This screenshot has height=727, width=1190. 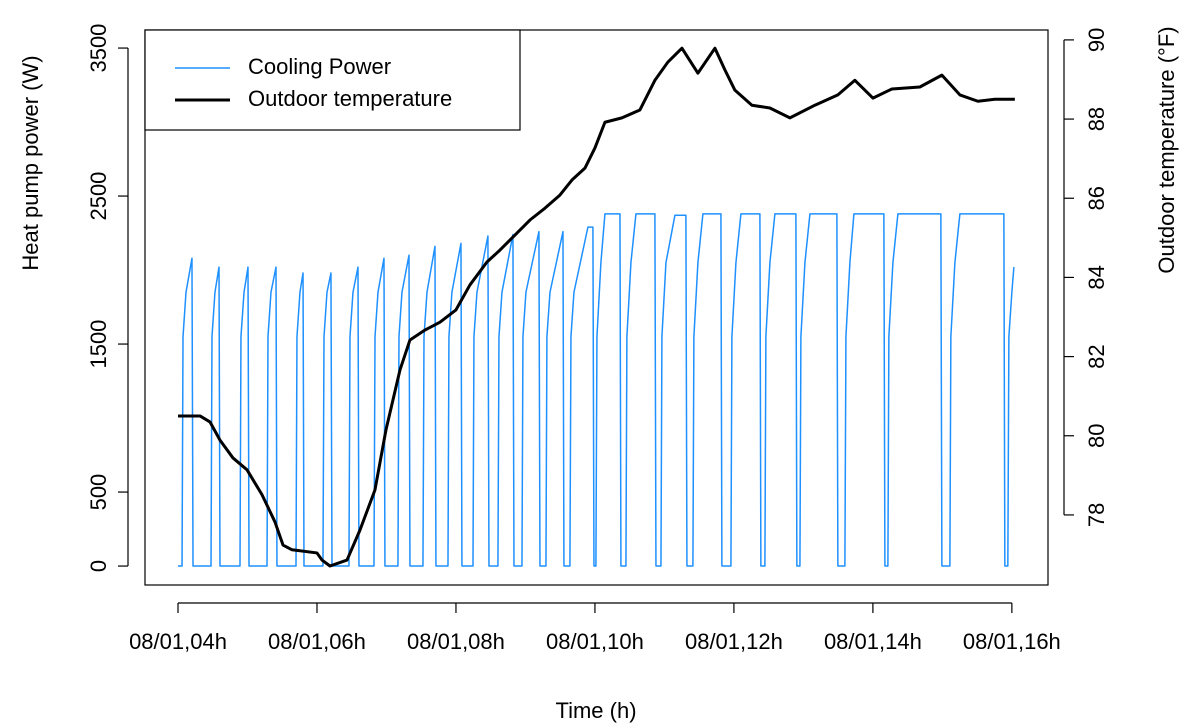 I want to click on y2-tick-label: 90, so click(x=1096, y=40).